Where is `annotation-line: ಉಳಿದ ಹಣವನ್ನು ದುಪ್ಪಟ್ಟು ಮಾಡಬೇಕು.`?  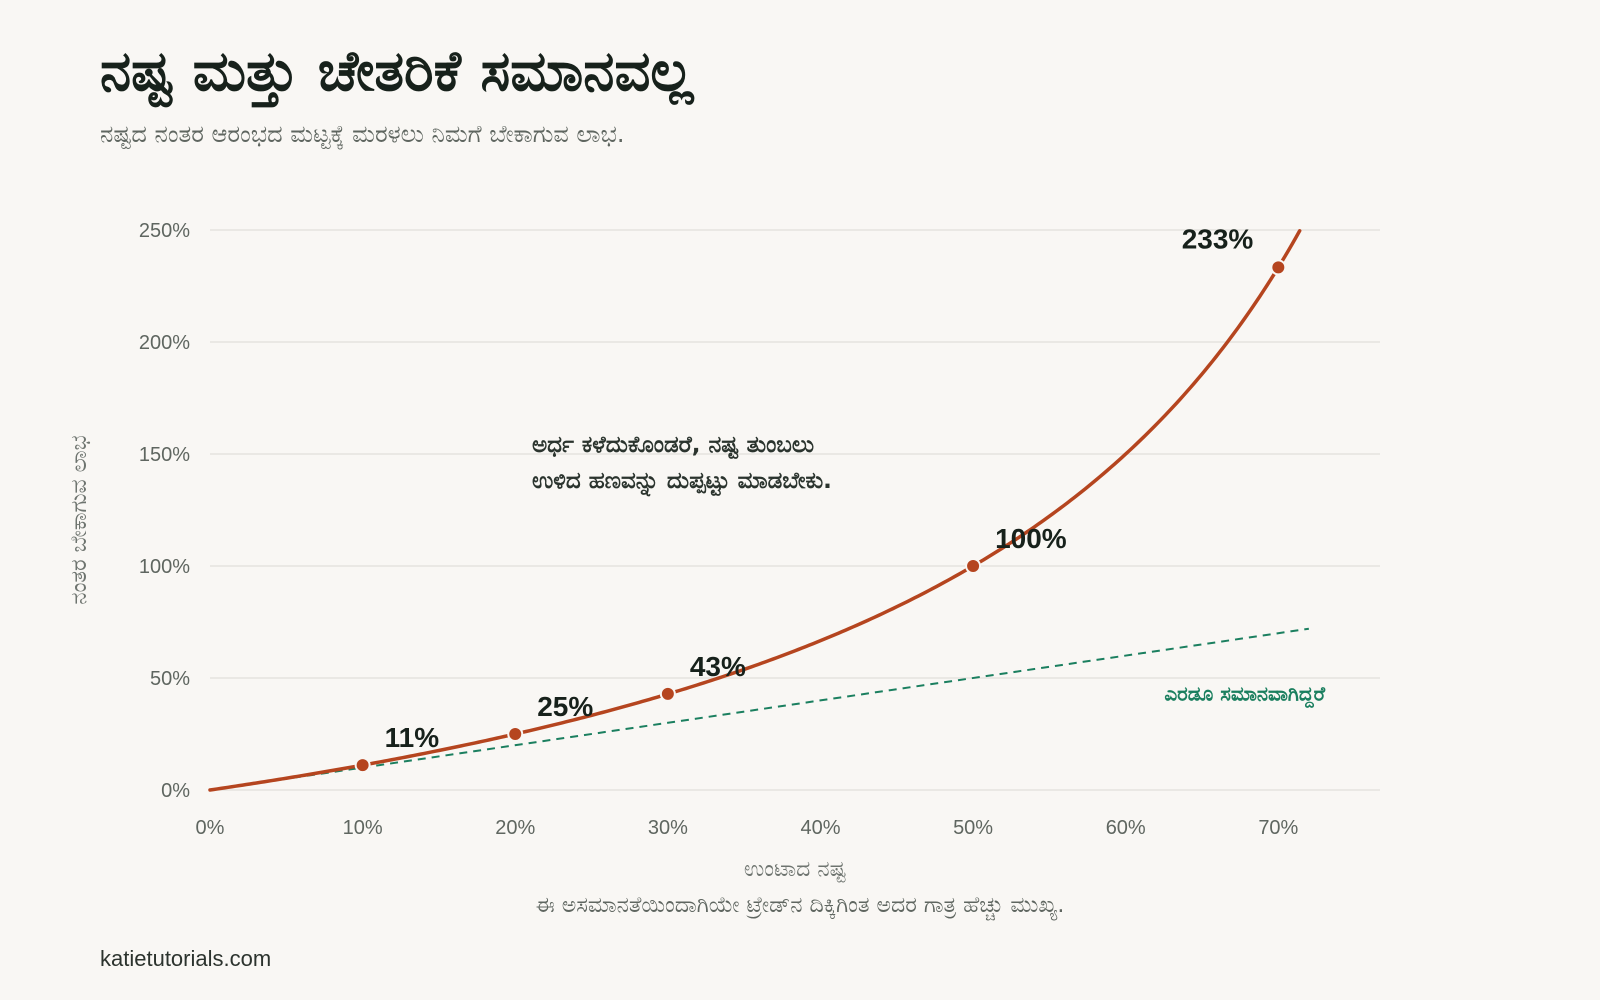 annotation-line: ಉಳಿದ ಹಣವನ್ನು ದುಪ್ಪಟ್ಟು ಮಾಡಬೇಕು. is located at coordinates (682, 482).